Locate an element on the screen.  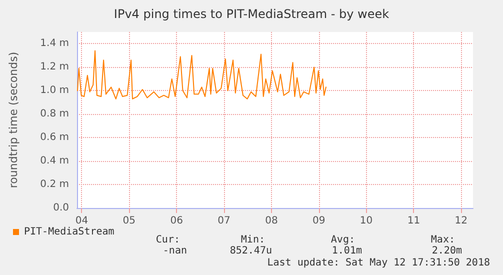
text: Min: is located at coordinates (252, 240).